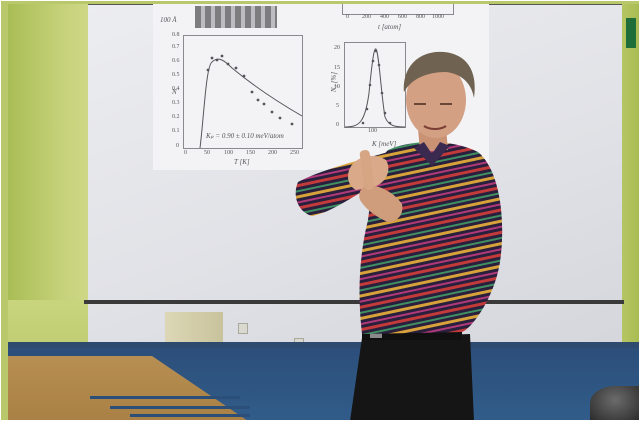 Image resolution: width=640 pixels, height=421 pixels. I want to click on top-plot-tick: 200, so click(366, 17).